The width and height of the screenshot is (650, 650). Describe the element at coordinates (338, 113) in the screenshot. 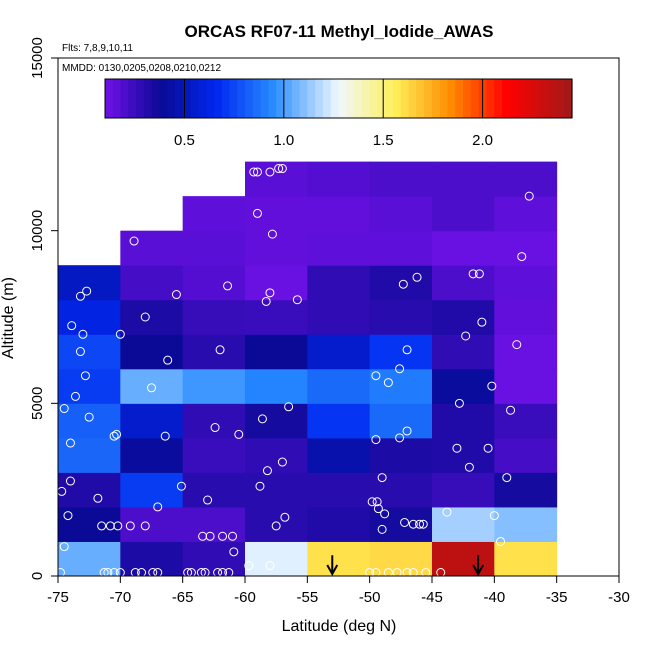

I see `colorbar: 0.5 1.0 1.5 2.0` at that location.